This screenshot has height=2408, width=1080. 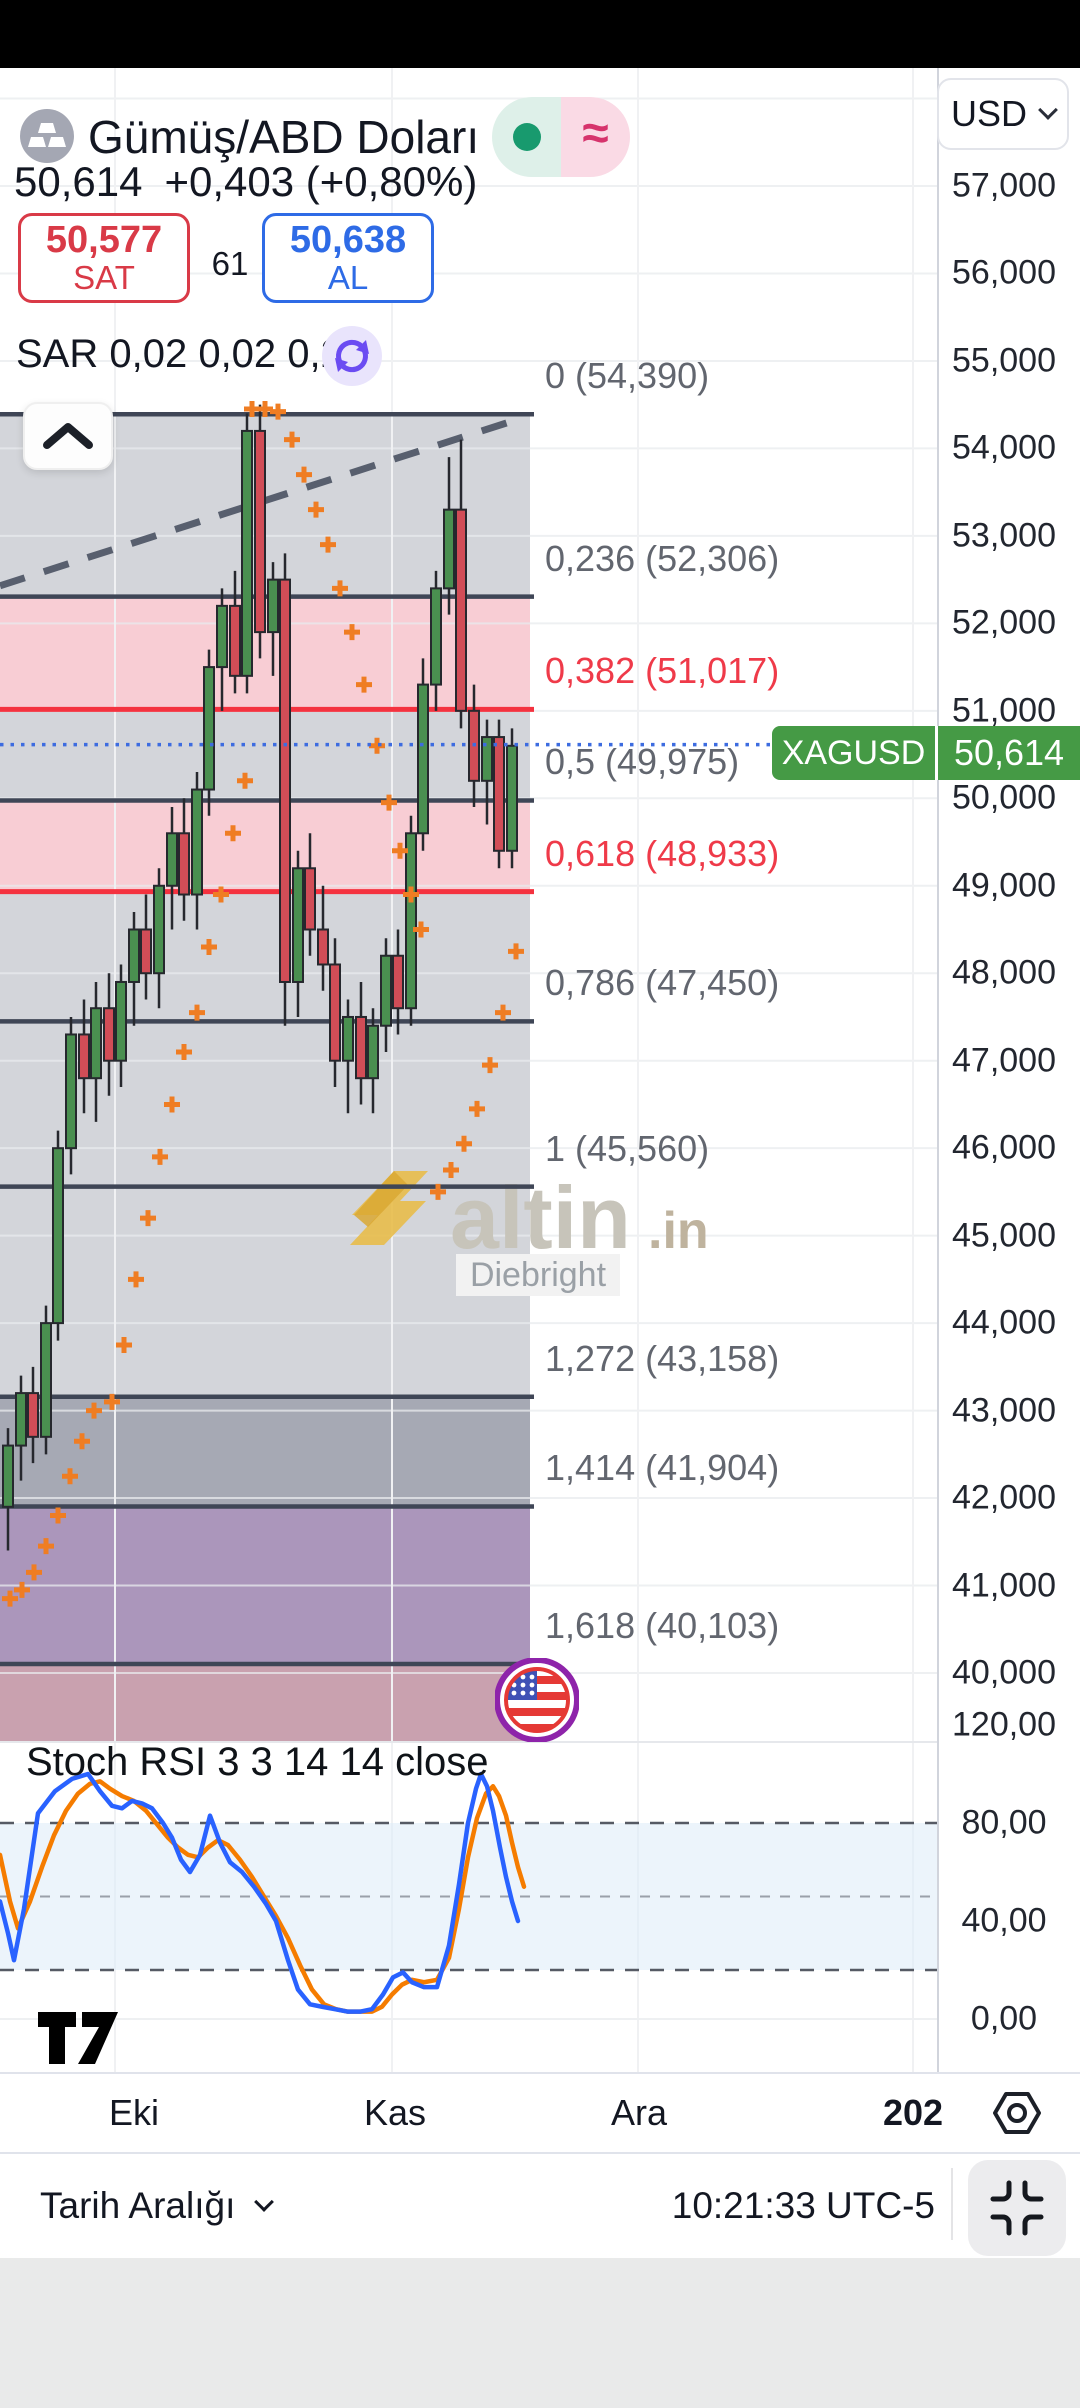 What do you see at coordinates (104, 239) in the screenshot?
I see `sell-price: 50,577` at bounding box center [104, 239].